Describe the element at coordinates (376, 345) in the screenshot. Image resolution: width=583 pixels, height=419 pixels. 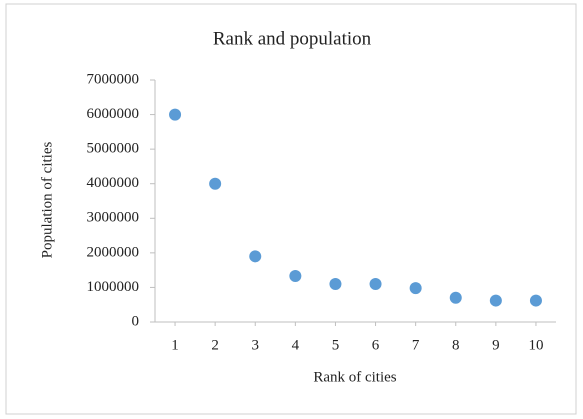
I see `x-tick-label: 6` at that location.